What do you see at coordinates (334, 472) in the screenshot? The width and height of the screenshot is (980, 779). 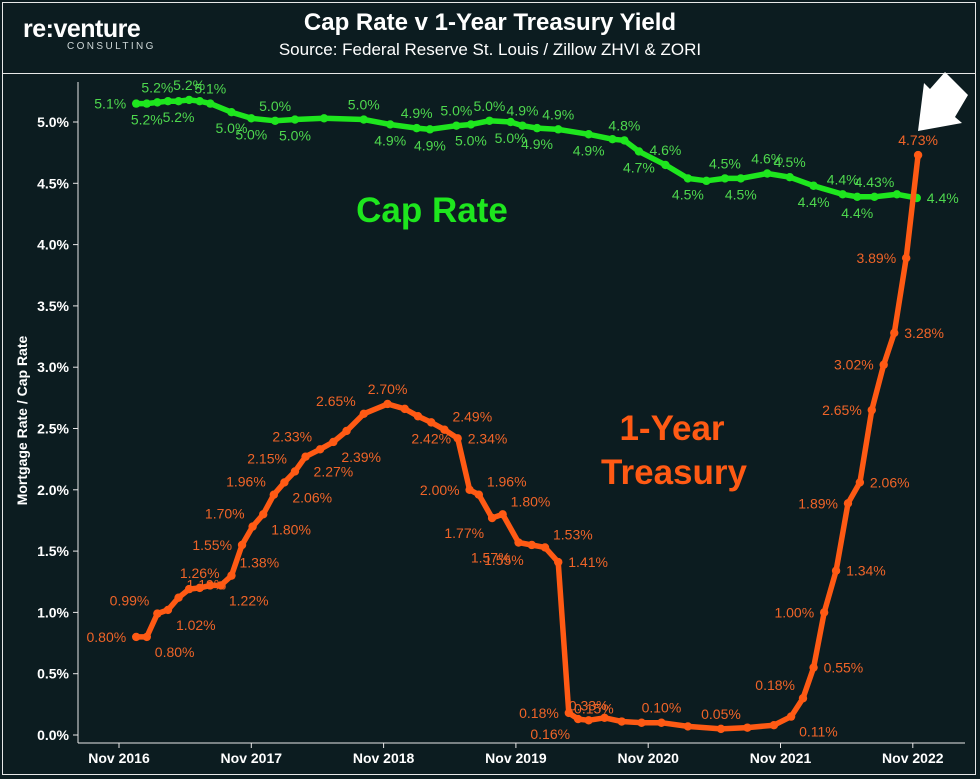 I see `treasury-data-label: 2.27%` at bounding box center [334, 472].